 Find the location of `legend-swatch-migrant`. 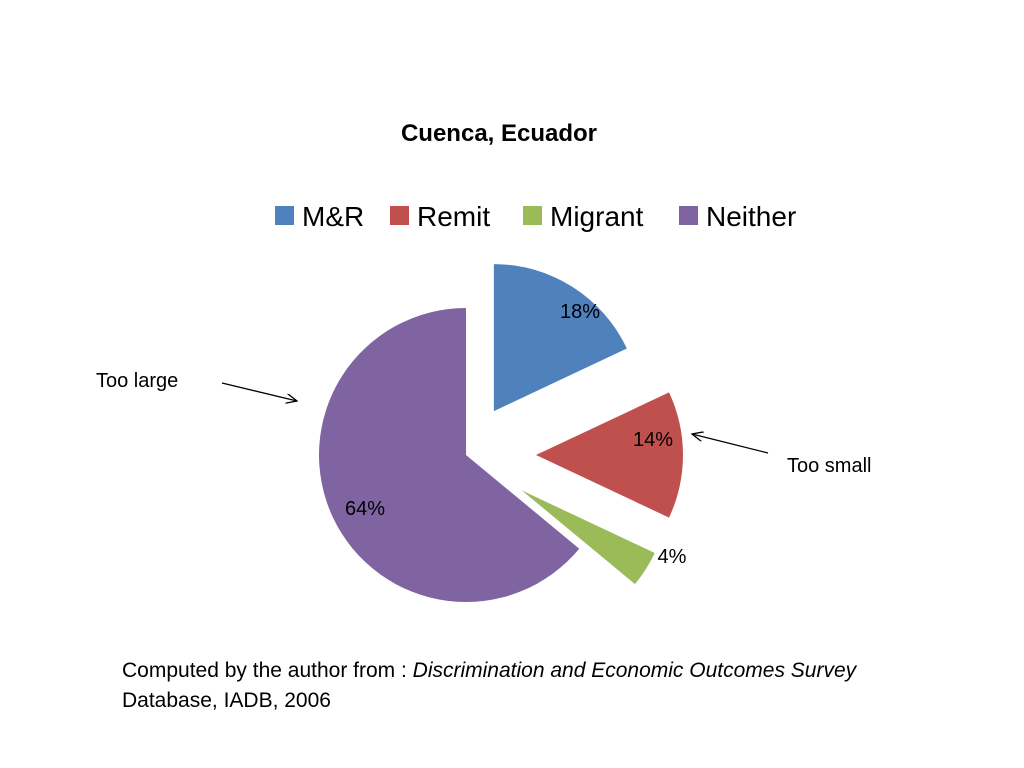

legend-swatch-migrant is located at coordinates (532, 215).